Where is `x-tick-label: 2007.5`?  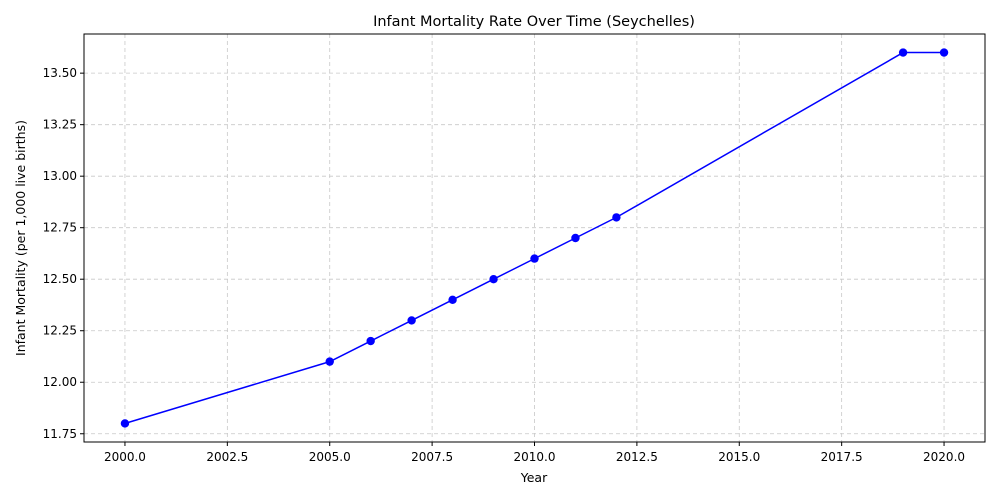
x-tick-label: 2007.5 is located at coordinates (432, 457).